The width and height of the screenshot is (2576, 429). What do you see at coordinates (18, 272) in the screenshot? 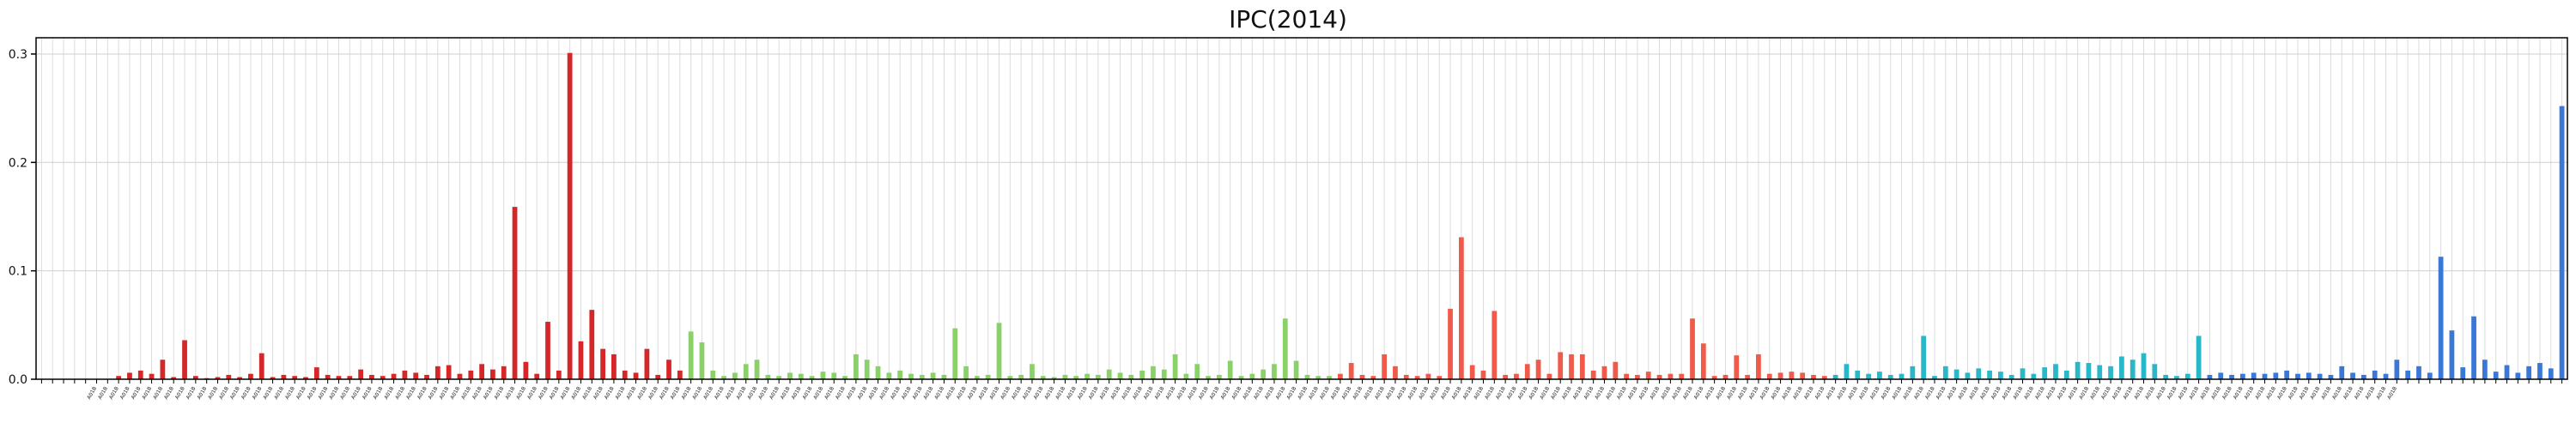
I see `y-tick-label: 0.1` at bounding box center [18, 272].